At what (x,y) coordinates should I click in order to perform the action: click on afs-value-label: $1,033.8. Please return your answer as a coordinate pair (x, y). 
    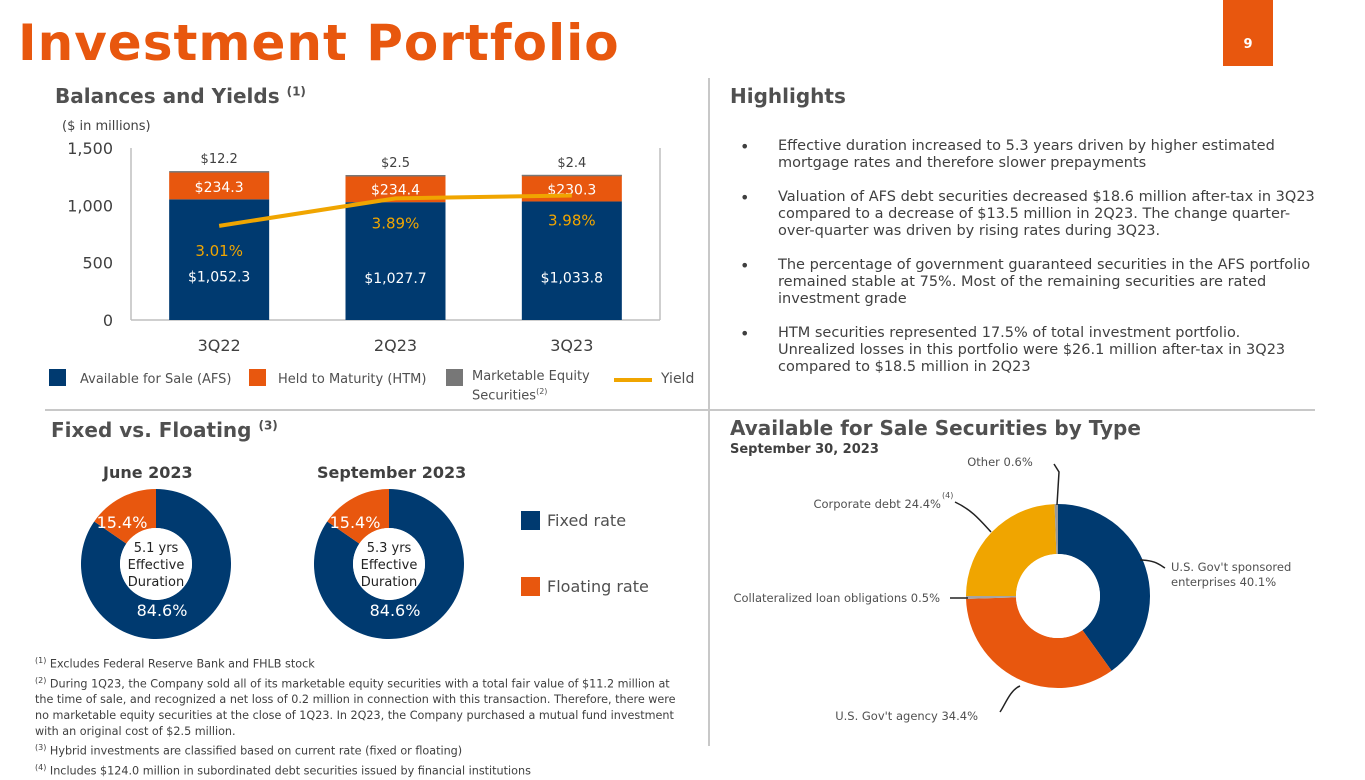
    Looking at the image, I should click on (572, 279).